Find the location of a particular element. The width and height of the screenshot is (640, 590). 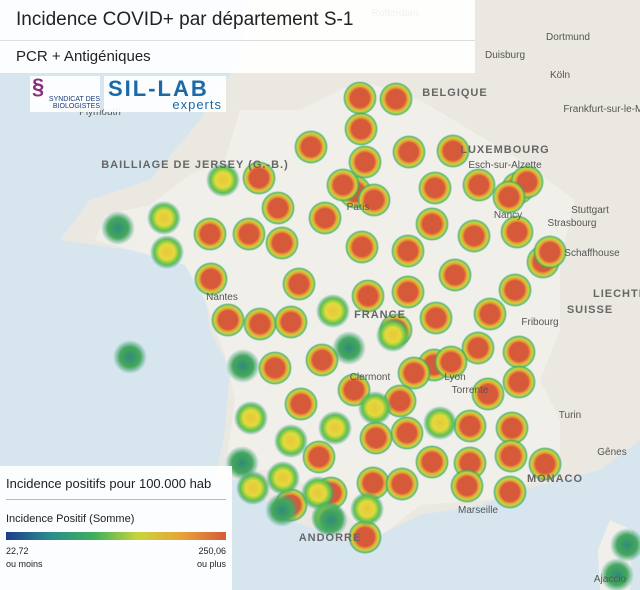

legend-title: Incidence positifs pour 100.000 hab is located at coordinates (109, 483).